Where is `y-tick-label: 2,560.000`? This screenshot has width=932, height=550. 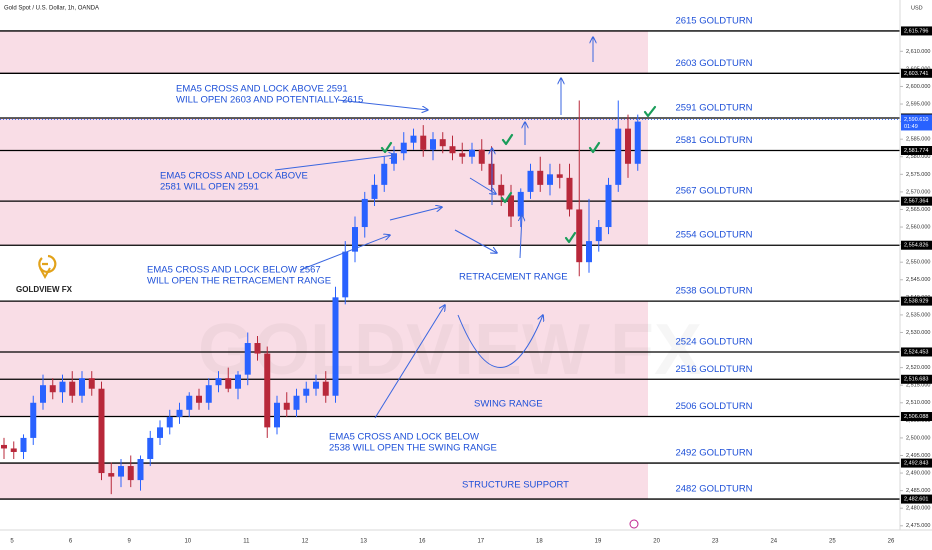 y-tick-label: 2,560.000 is located at coordinates (918, 227).